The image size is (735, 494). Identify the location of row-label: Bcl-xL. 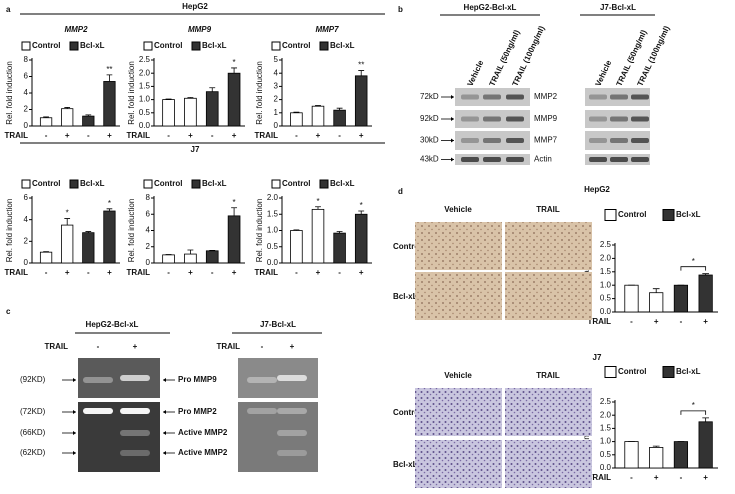
(405, 464).